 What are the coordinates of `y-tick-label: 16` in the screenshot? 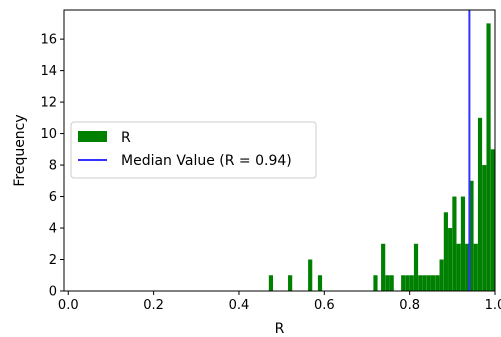 It's located at (48, 40).